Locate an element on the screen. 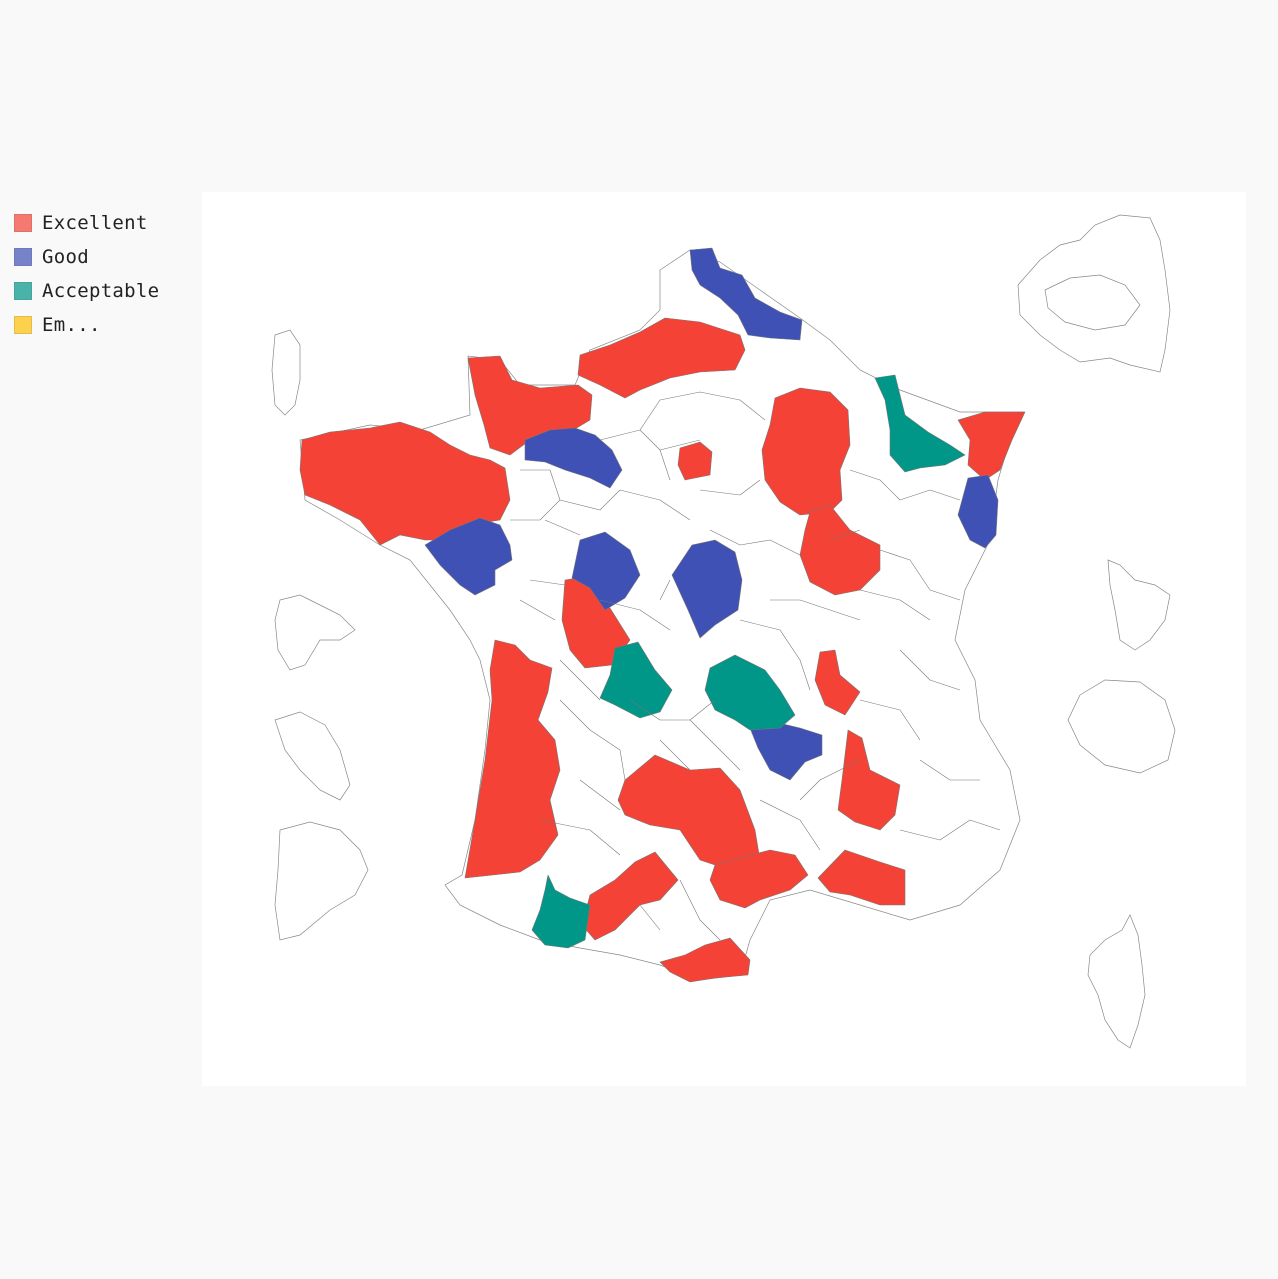 This screenshot has width=1278, height=1279. legend-swatch-excellent is located at coordinates (23, 223).